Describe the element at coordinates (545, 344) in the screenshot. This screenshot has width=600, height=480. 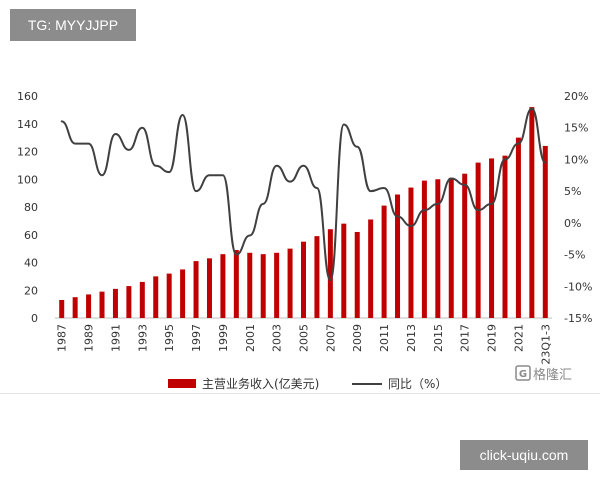
I see `x-tick-label: 23Q1-3` at that location.